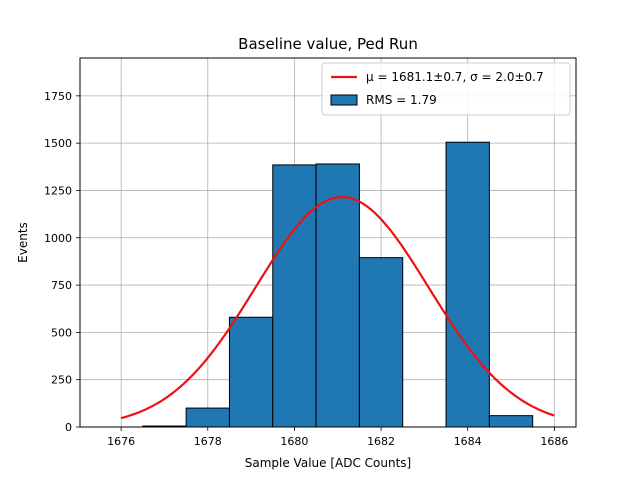  Describe the element at coordinates (208, 441) in the screenshot. I see `x-tick-label: 1678` at that location.